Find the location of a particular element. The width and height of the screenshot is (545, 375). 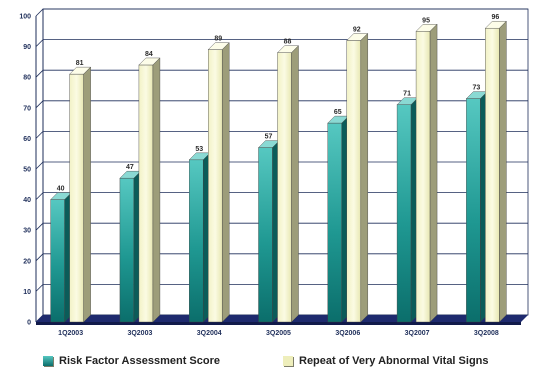

legend-swatch-teal is located at coordinates (48, 361).